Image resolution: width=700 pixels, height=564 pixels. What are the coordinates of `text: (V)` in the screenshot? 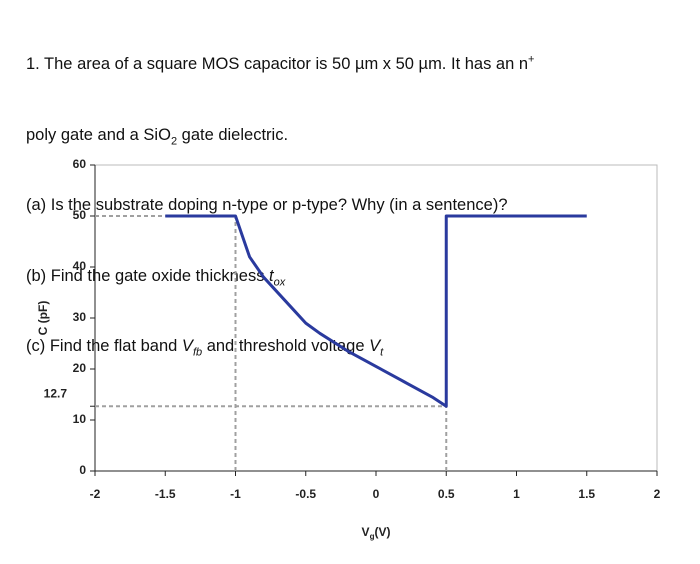 It's located at (382, 532).